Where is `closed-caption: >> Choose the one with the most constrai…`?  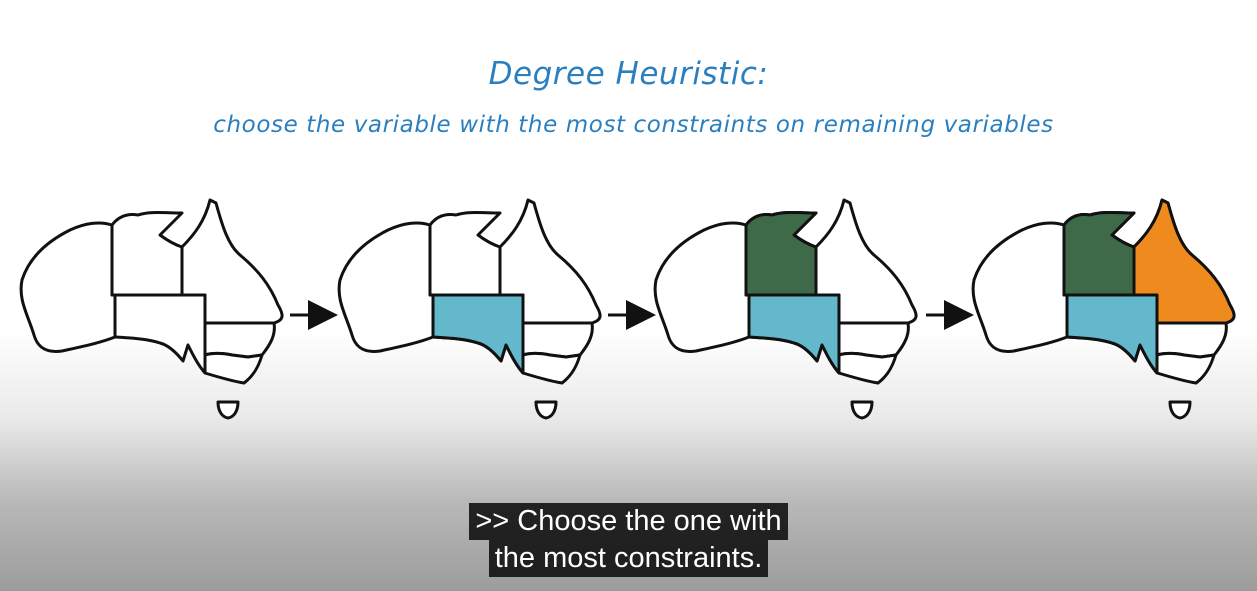
closed-caption: >> Choose the one with the most constrai… is located at coordinates (628, 540).